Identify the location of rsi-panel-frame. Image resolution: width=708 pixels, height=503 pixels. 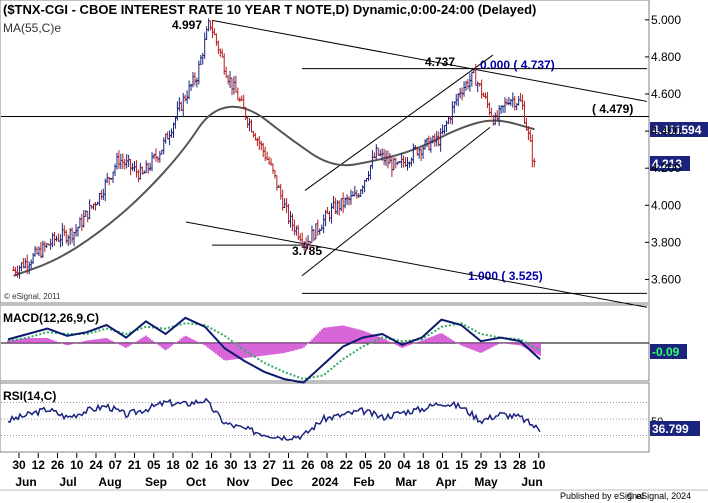
(325, 417).